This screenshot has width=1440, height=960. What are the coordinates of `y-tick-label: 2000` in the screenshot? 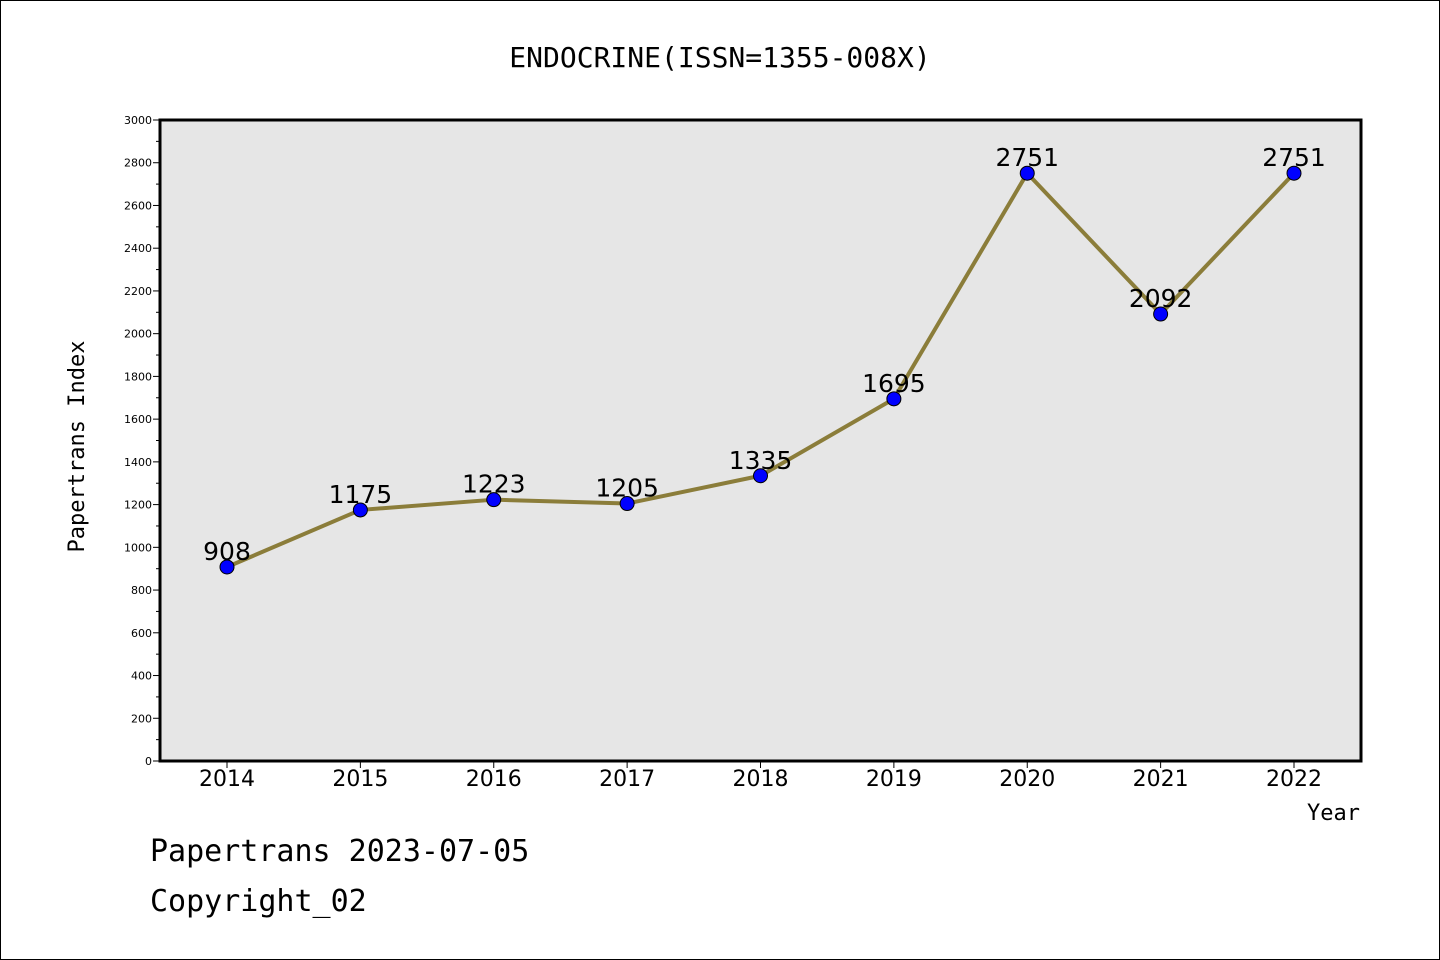 It's located at (138, 334).